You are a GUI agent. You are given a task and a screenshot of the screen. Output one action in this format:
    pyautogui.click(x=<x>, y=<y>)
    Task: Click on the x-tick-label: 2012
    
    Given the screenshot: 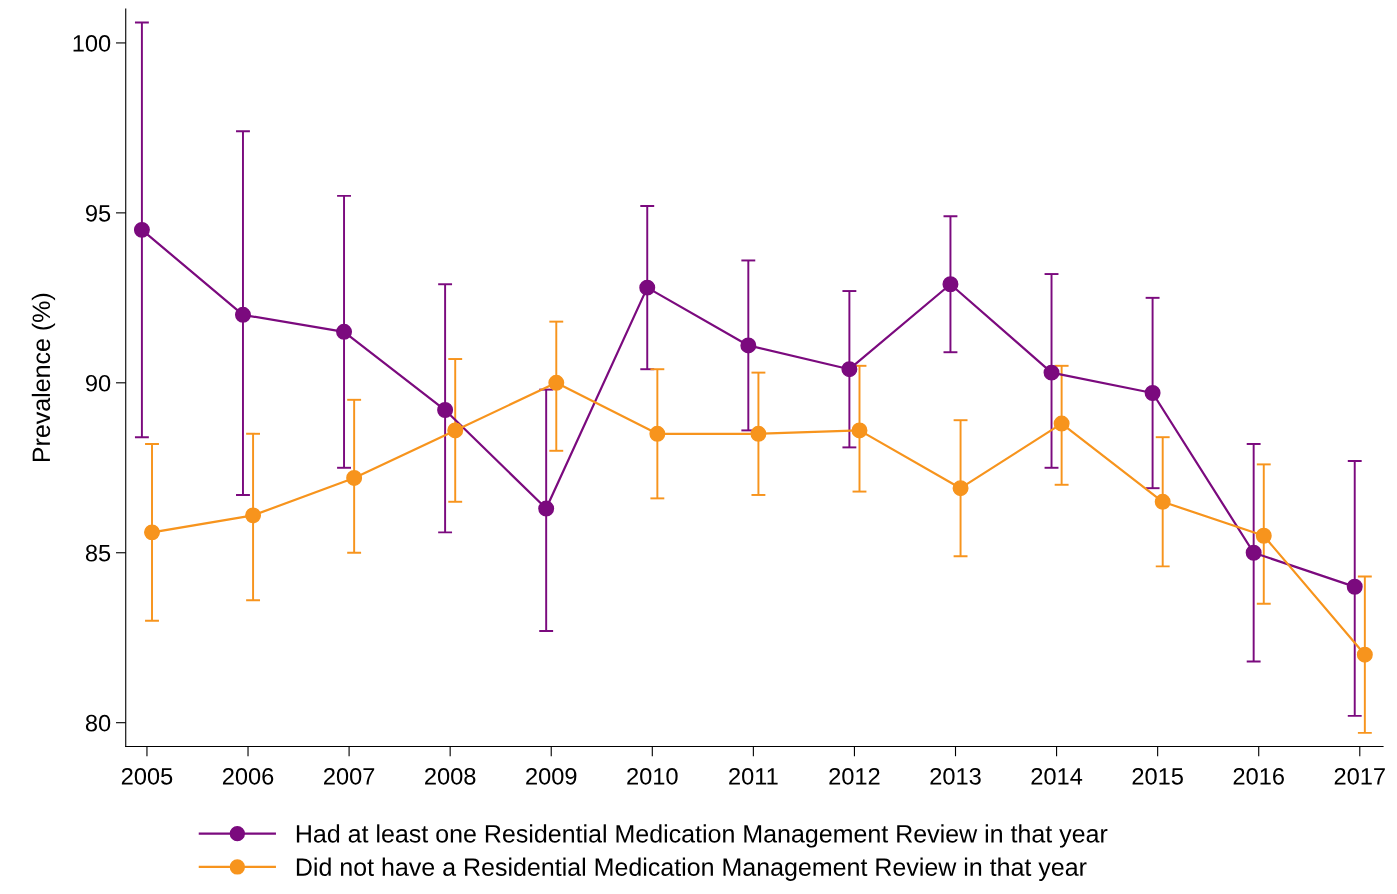 What is the action you would take?
    pyautogui.click(x=854, y=776)
    